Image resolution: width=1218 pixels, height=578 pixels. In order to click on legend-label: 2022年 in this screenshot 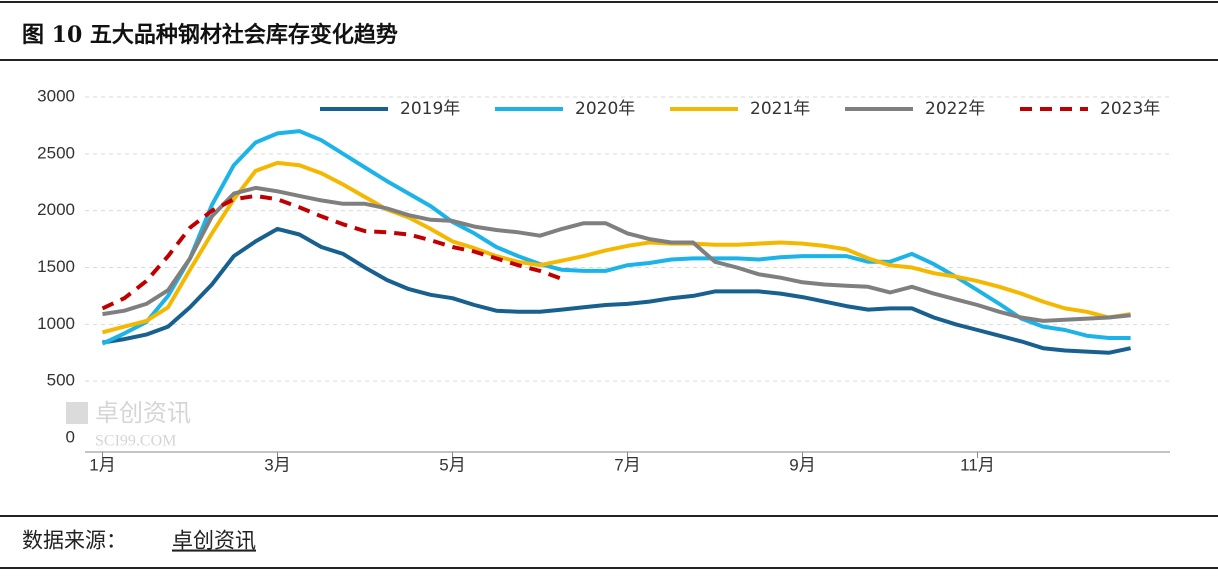, I will do `click(955, 109)`.